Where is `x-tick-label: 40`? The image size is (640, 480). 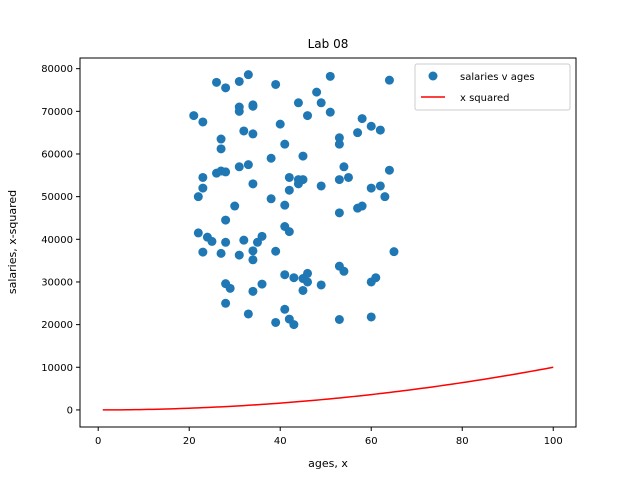 x-tick-label: 40 is located at coordinates (280, 441).